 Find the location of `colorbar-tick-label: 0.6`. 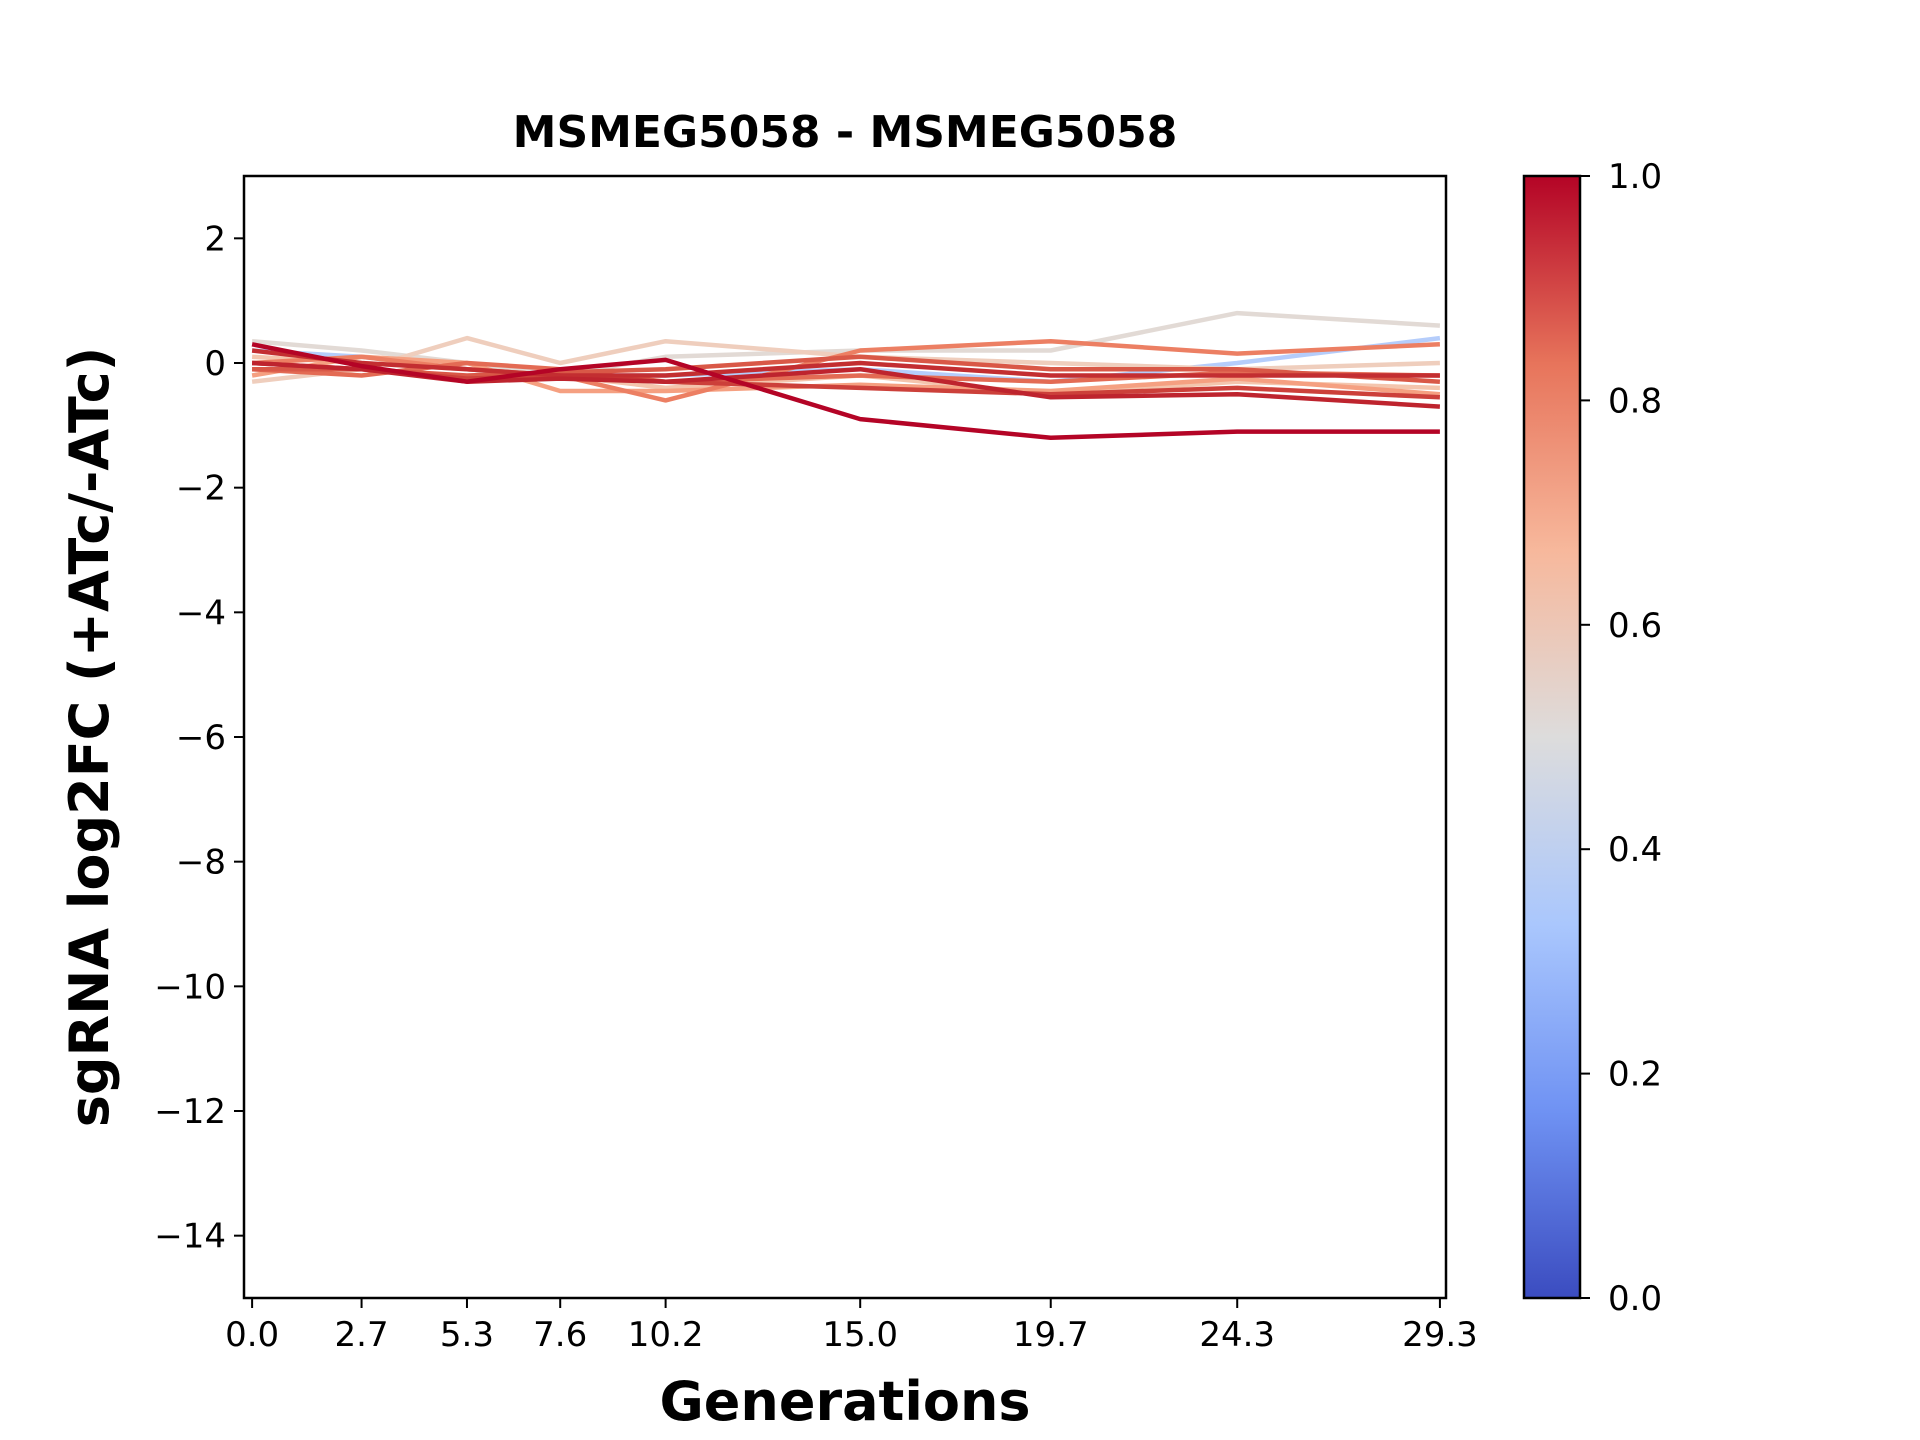

colorbar-tick-label: 0.6 is located at coordinates (1635, 626).